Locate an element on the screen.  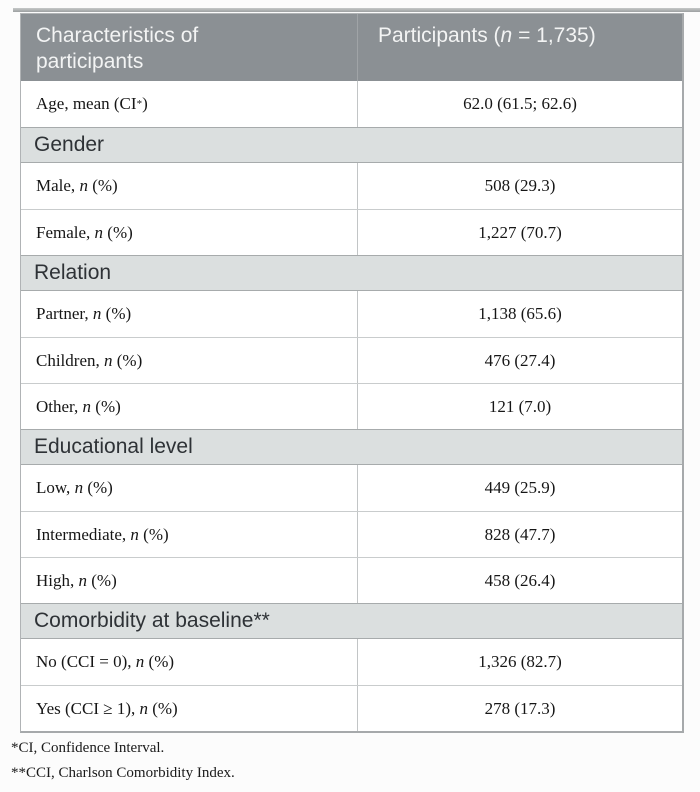
section-header-row: Comorbidity at baseline** is located at coordinates (351, 621).